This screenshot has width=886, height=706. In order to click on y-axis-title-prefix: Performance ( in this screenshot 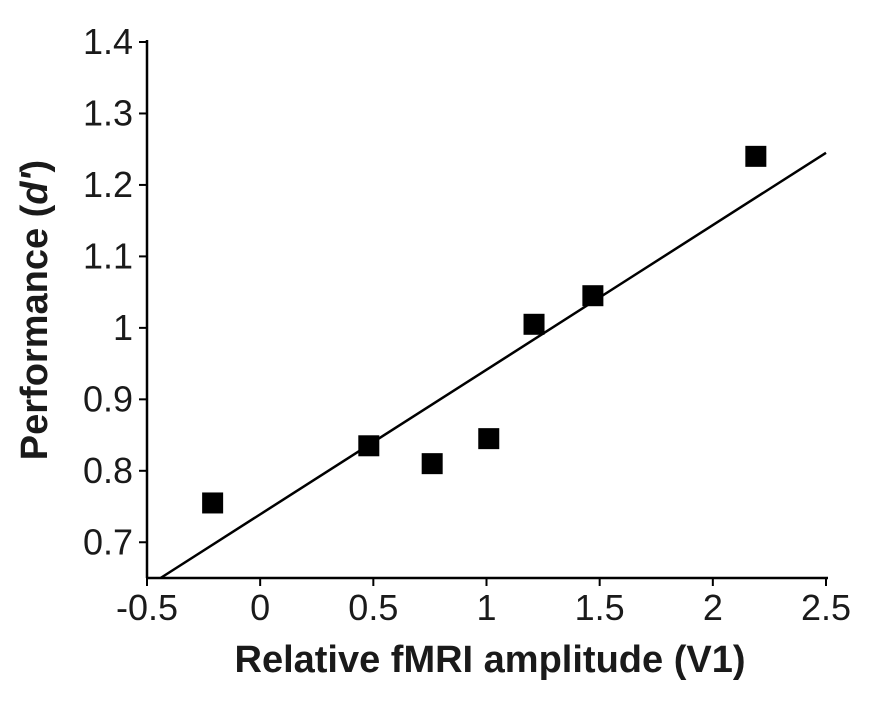, I will do `click(35, 332)`.